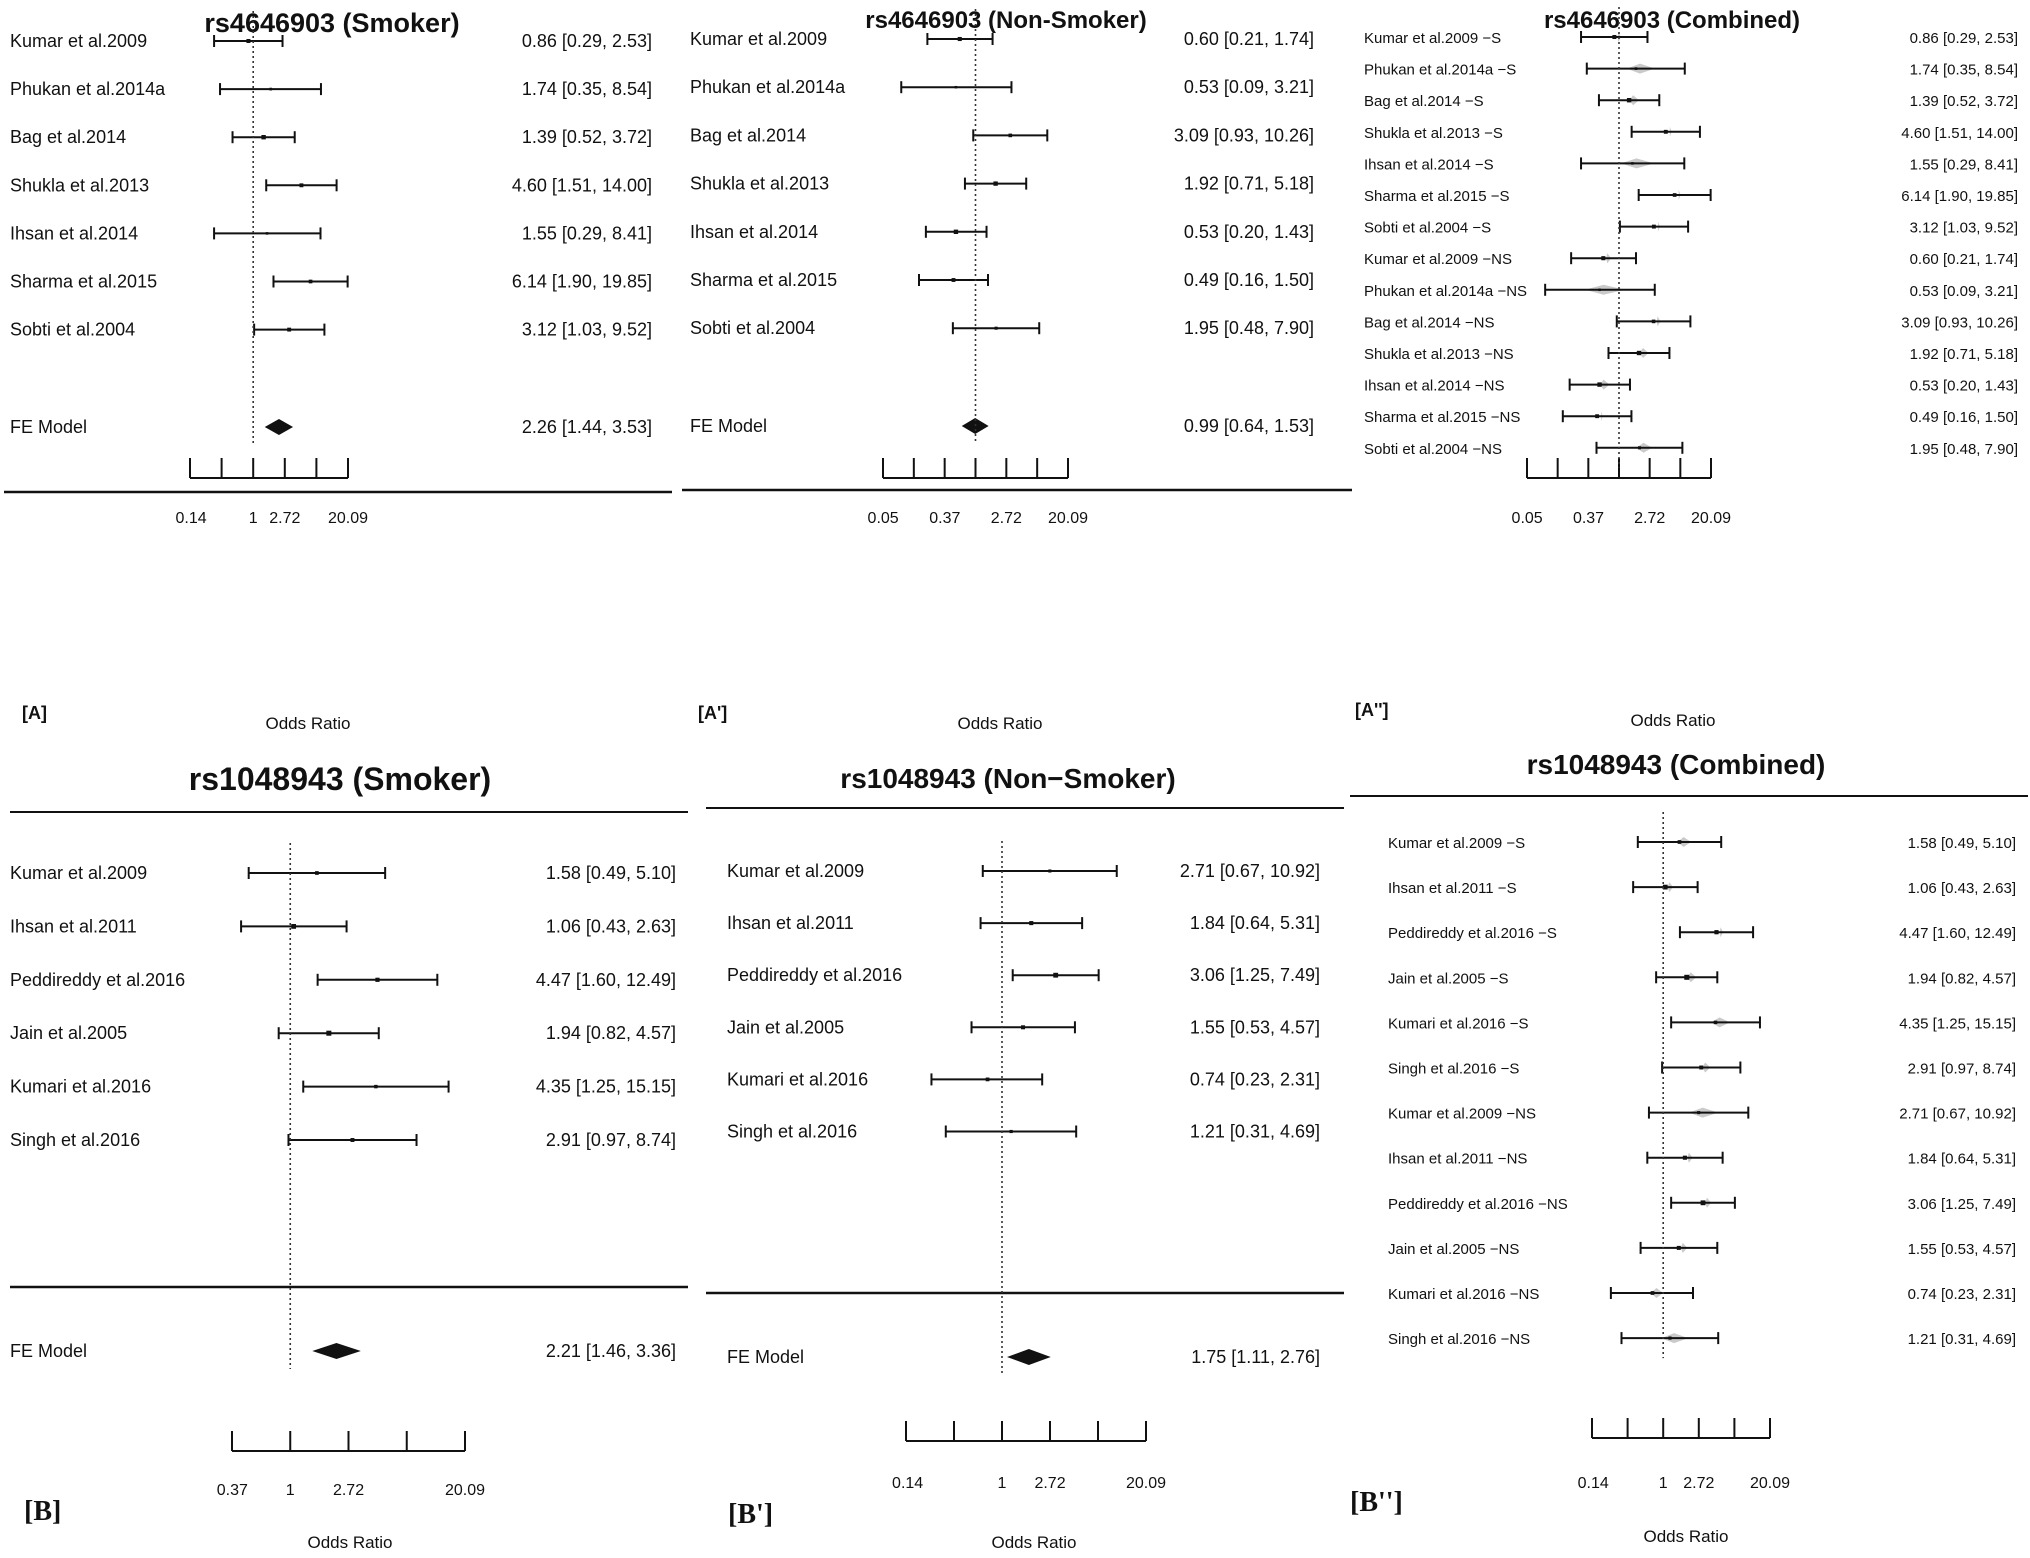  What do you see at coordinates (1249, 39) in the screenshot?
I see `ci-value: 0.60 [0.21, 1.74]` at bounding box center [1249, 39].